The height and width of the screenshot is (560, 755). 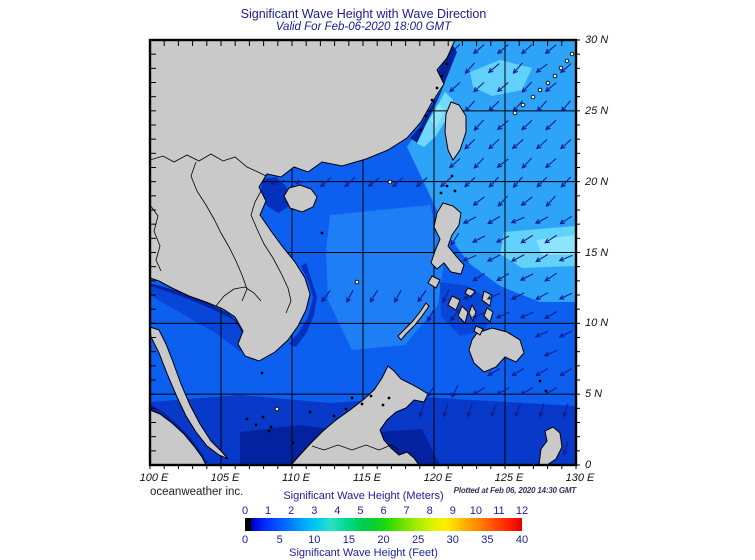 What do you see at coordinates (447, 238) in the screenshot?
I see `luzon-landmass` at bounding box center [447, 238].